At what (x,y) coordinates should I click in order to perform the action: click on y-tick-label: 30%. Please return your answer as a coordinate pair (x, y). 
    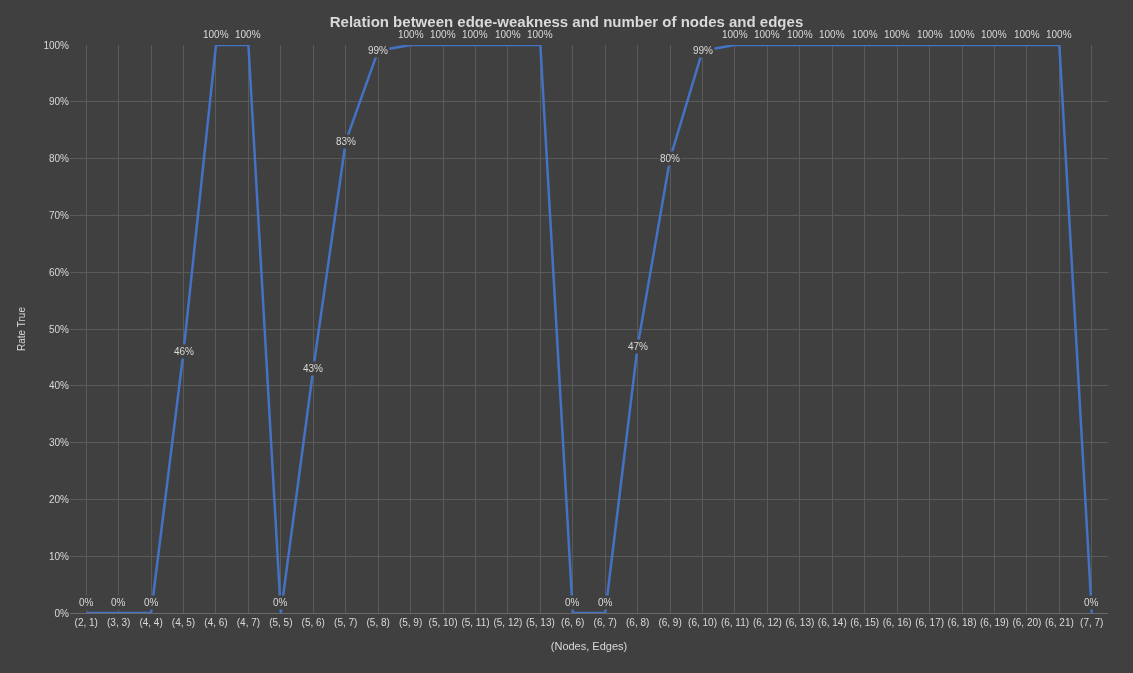
    Looking at the image, I should click on (59, 443).